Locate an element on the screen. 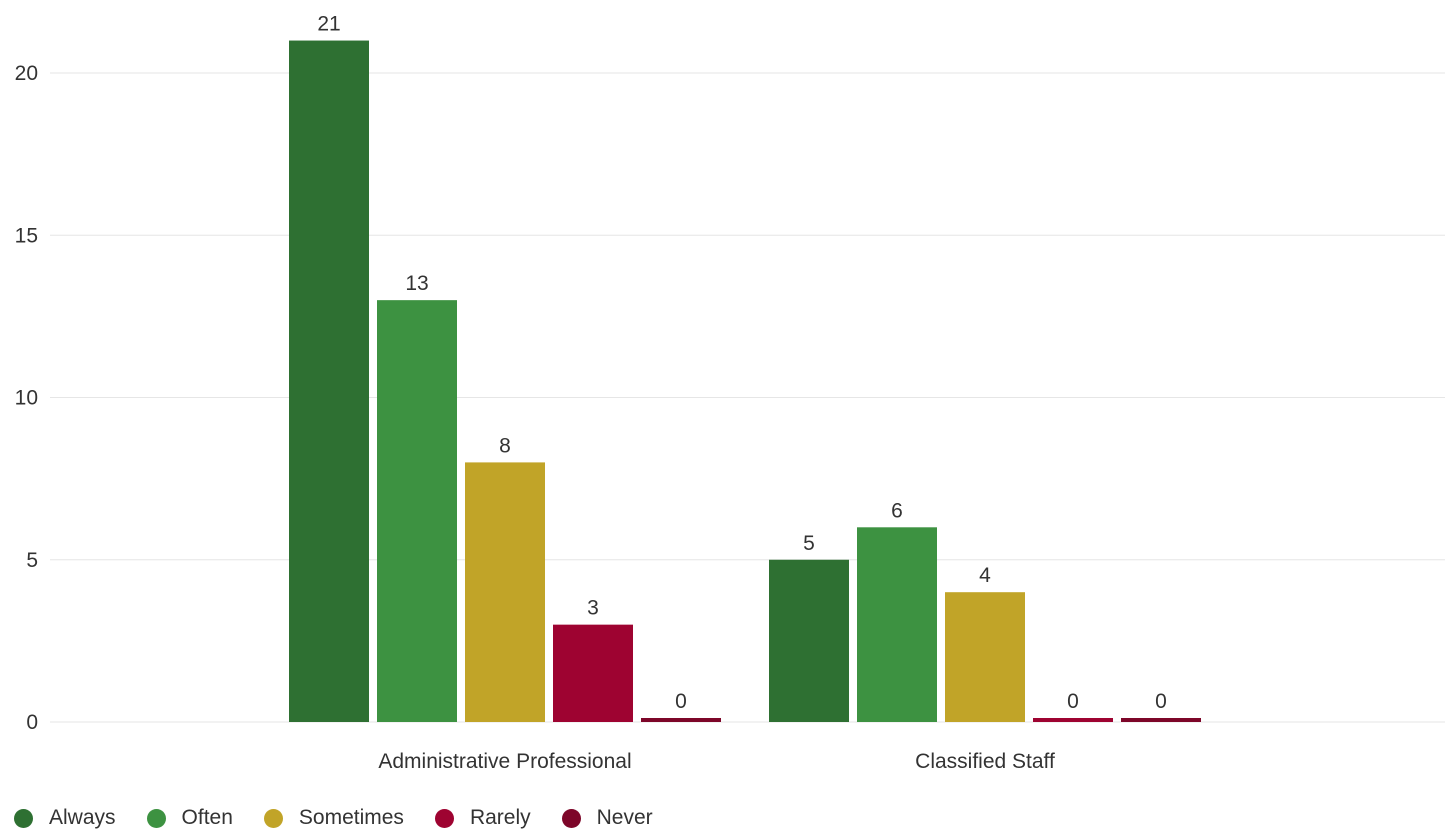 The height and width of the screenshot is (832, 1455). data-label: 3 is located at coordinates (593, 608).